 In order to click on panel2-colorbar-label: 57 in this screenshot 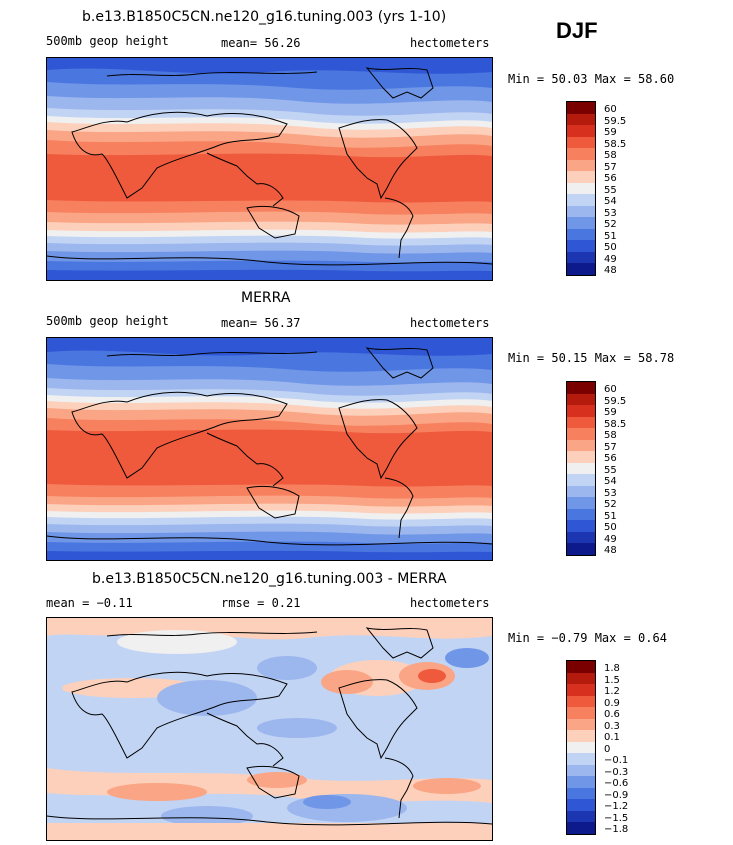, I will do `click(610, 447)`.